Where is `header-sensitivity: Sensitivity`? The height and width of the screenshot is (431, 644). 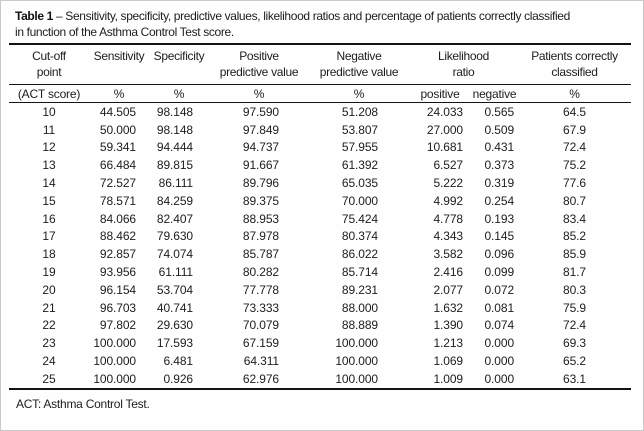
header-sensitivity: Sensitivity is located at coordinates (119, 64).